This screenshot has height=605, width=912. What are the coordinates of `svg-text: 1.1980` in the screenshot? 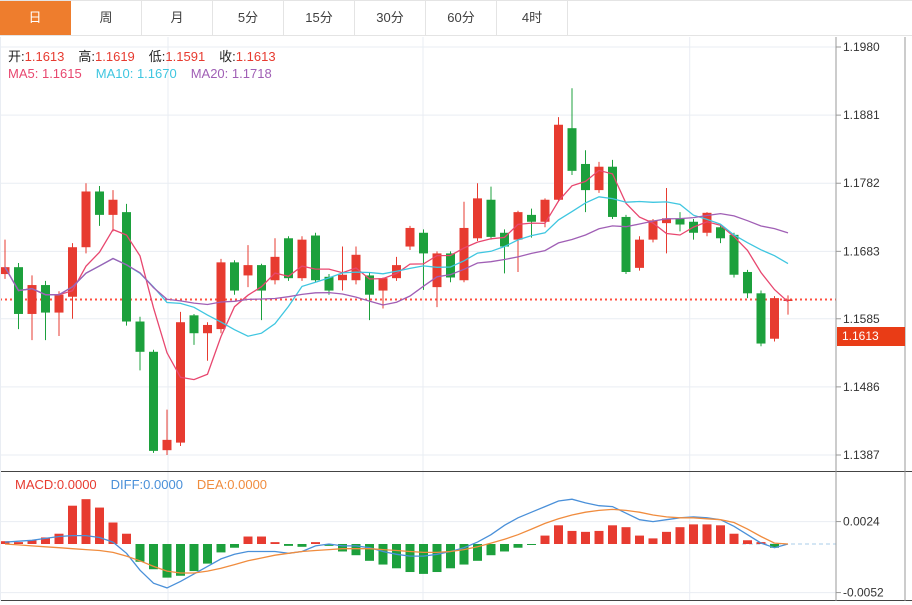 It's located at (861, 47).